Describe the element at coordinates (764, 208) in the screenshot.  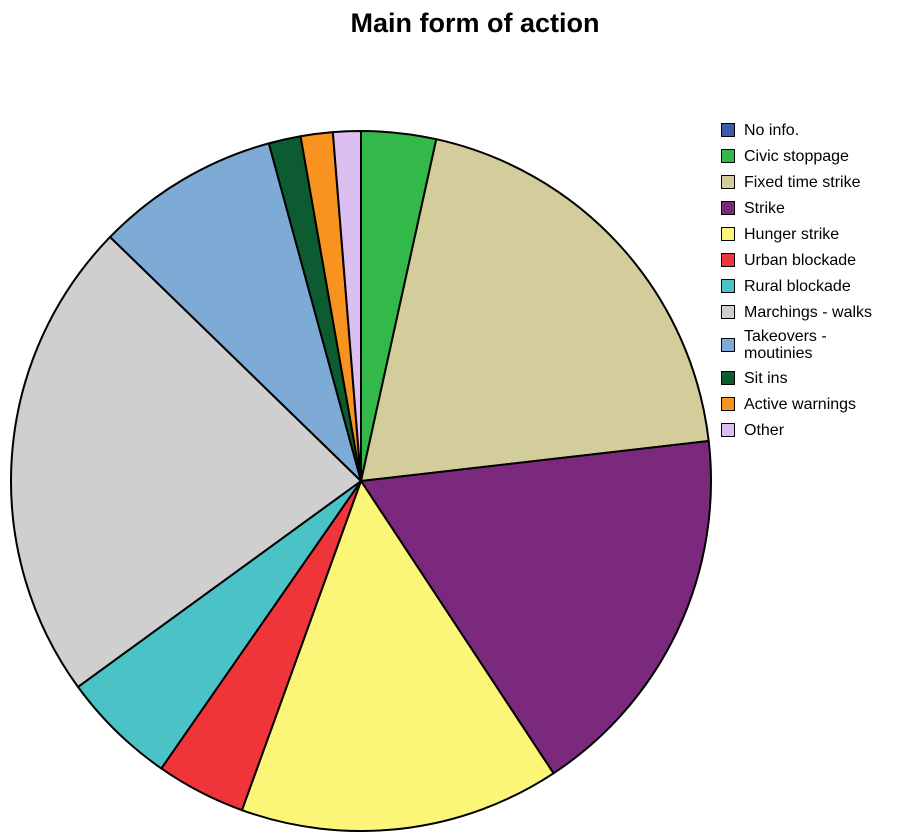
I see `legend-label: Strike` at that location.